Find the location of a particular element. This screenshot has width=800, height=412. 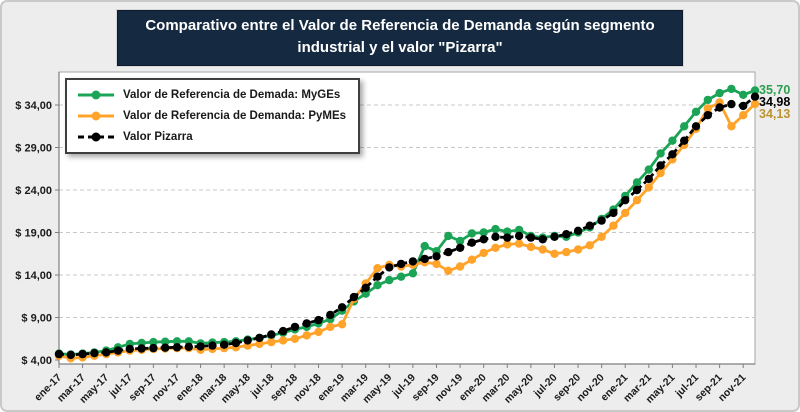

y-tick-label: $ 19,00 is located at coordinates (33, 234).